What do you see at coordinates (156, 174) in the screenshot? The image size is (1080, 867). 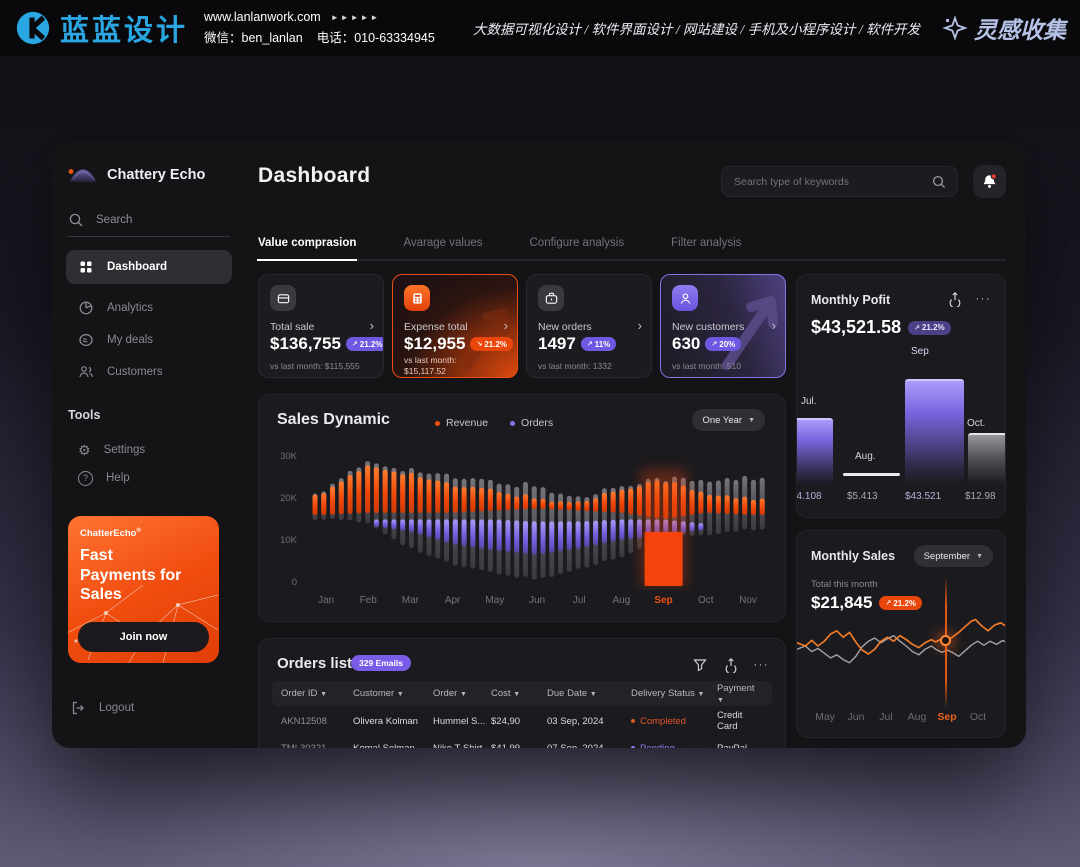 I see `app-name: Chattery Echo` at bounding box center [156, 174].